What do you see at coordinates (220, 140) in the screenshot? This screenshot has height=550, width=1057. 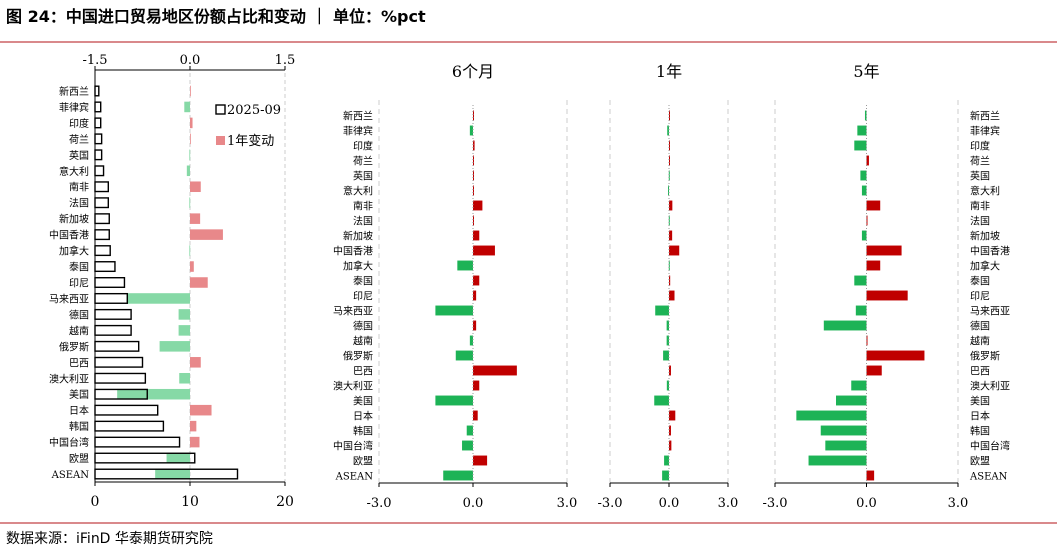 I see `legend-swatch-change` at bounding box center [220, 140].